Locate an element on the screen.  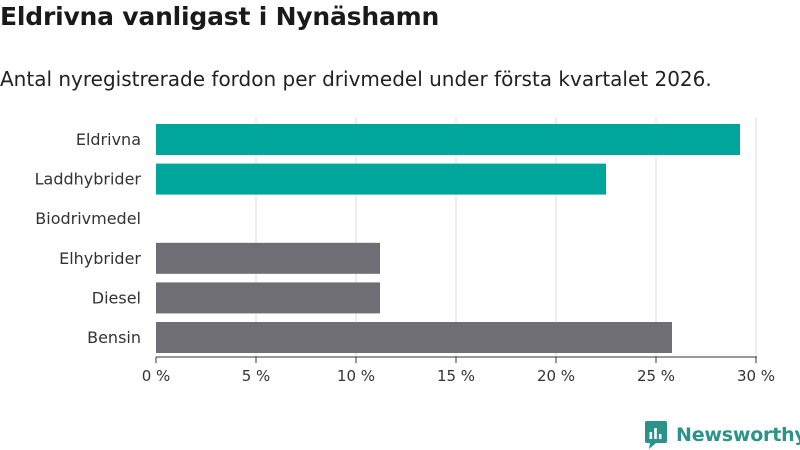
x-tick-label: 5 % is located at coordinates (256, 376).